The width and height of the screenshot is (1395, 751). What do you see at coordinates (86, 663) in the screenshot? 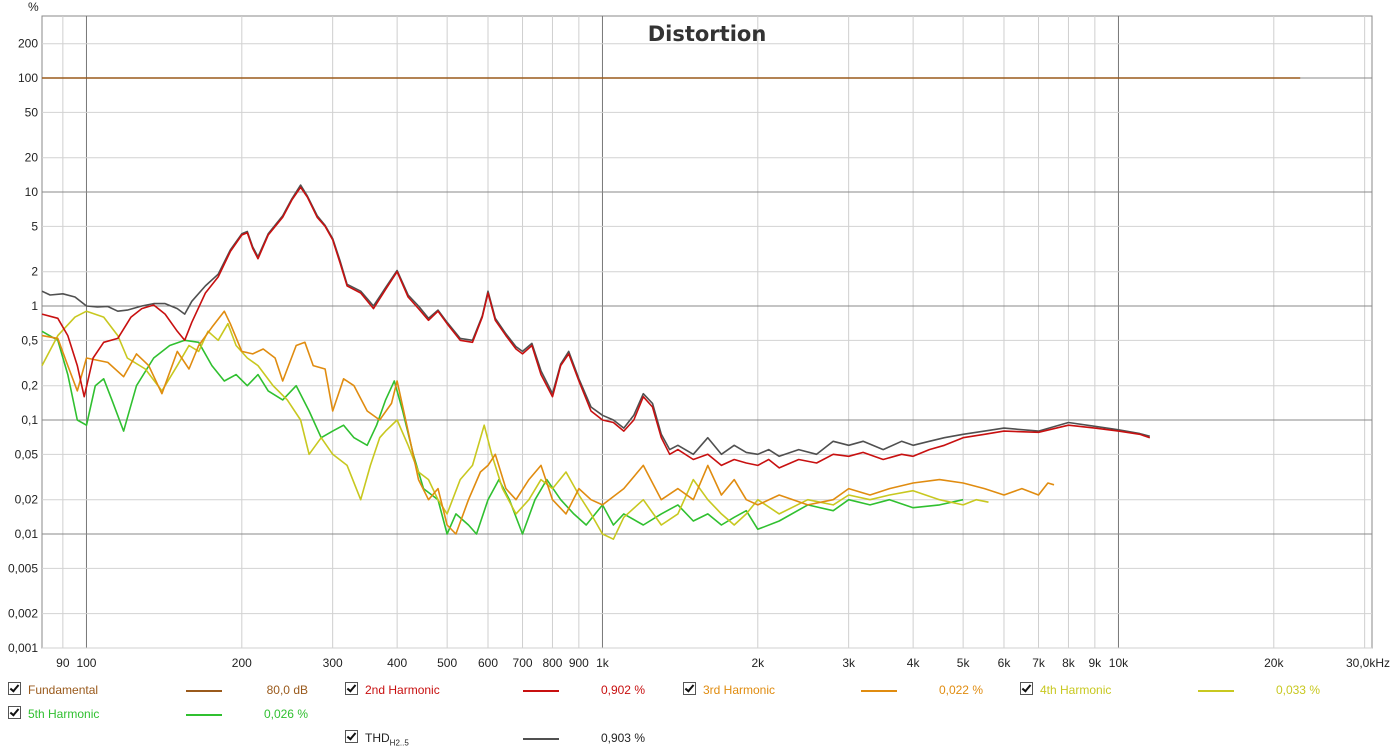
I see `x-tick-label: 100` at bounding box center [86, 663].